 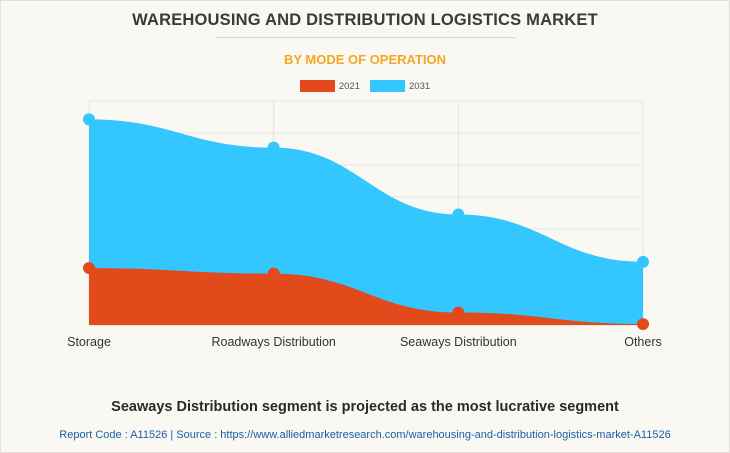 I want to click on legend-item-2031: 2031, so click(x=400, y=86).